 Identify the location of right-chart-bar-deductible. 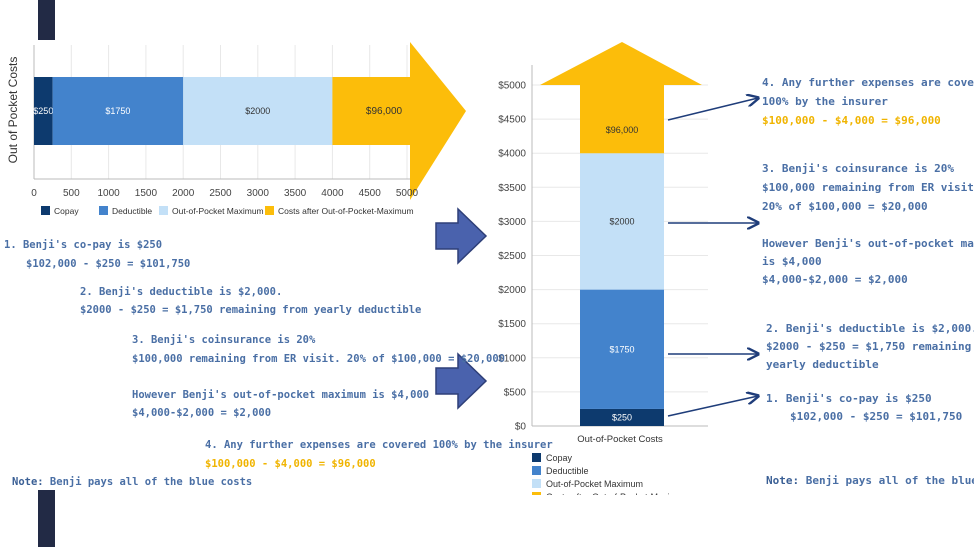
(622, 349).